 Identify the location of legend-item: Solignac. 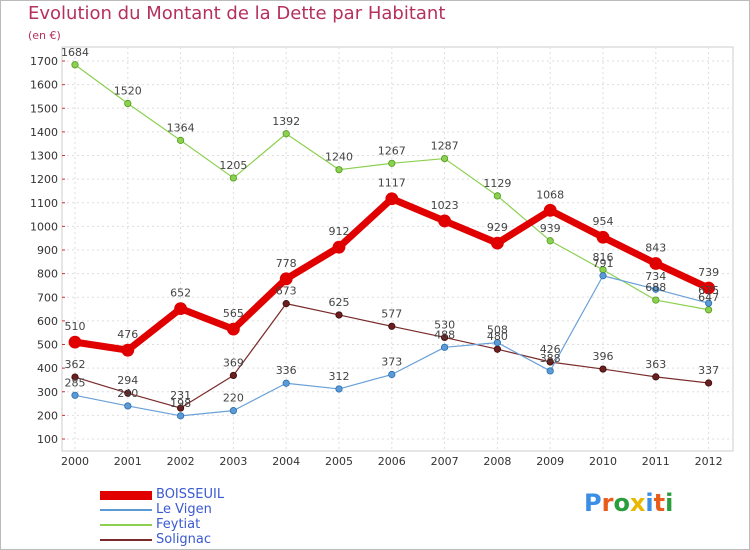
(225, 539).